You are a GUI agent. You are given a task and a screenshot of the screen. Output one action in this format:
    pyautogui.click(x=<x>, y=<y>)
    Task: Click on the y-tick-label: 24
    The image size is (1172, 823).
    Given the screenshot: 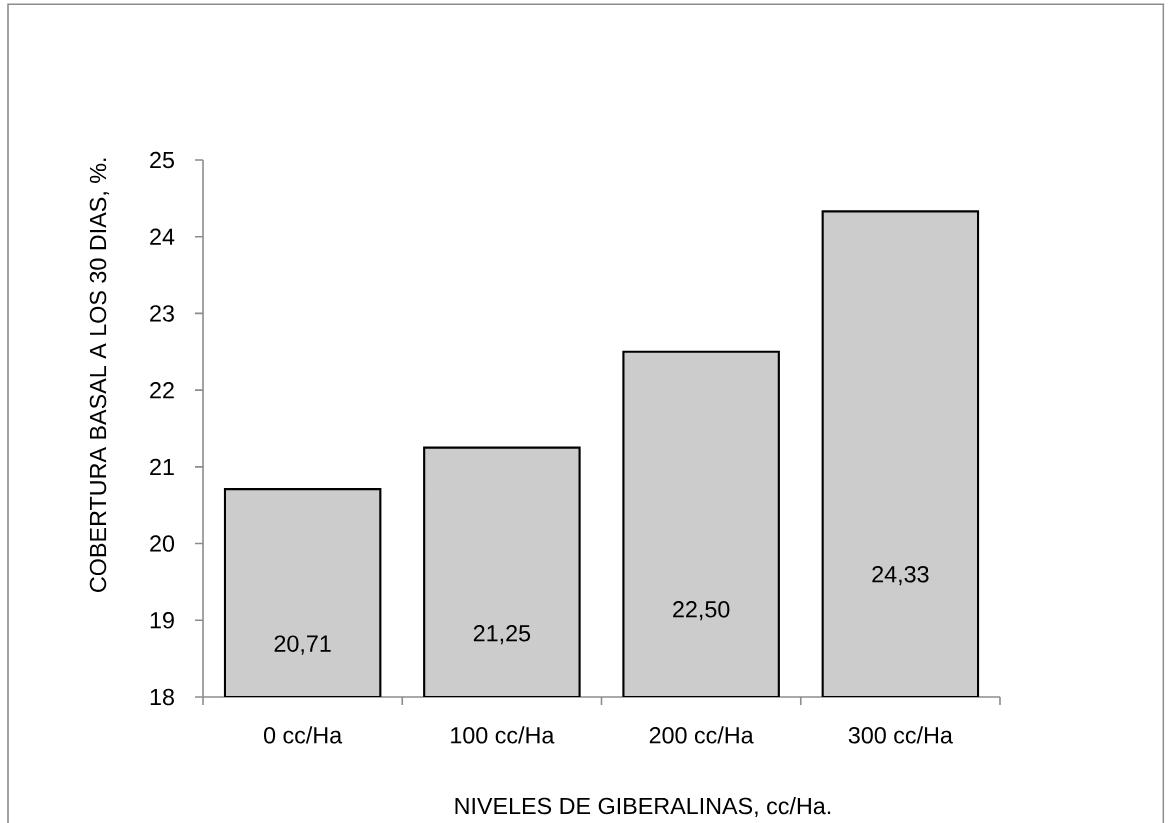 What is the action you would take?
    pyautogui.click(x=162, y=236)
    